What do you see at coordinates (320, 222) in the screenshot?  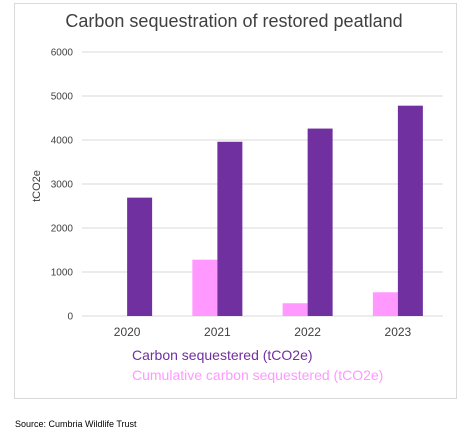 I see `bar-sequestered-2022` at bounding box center [320, 222].